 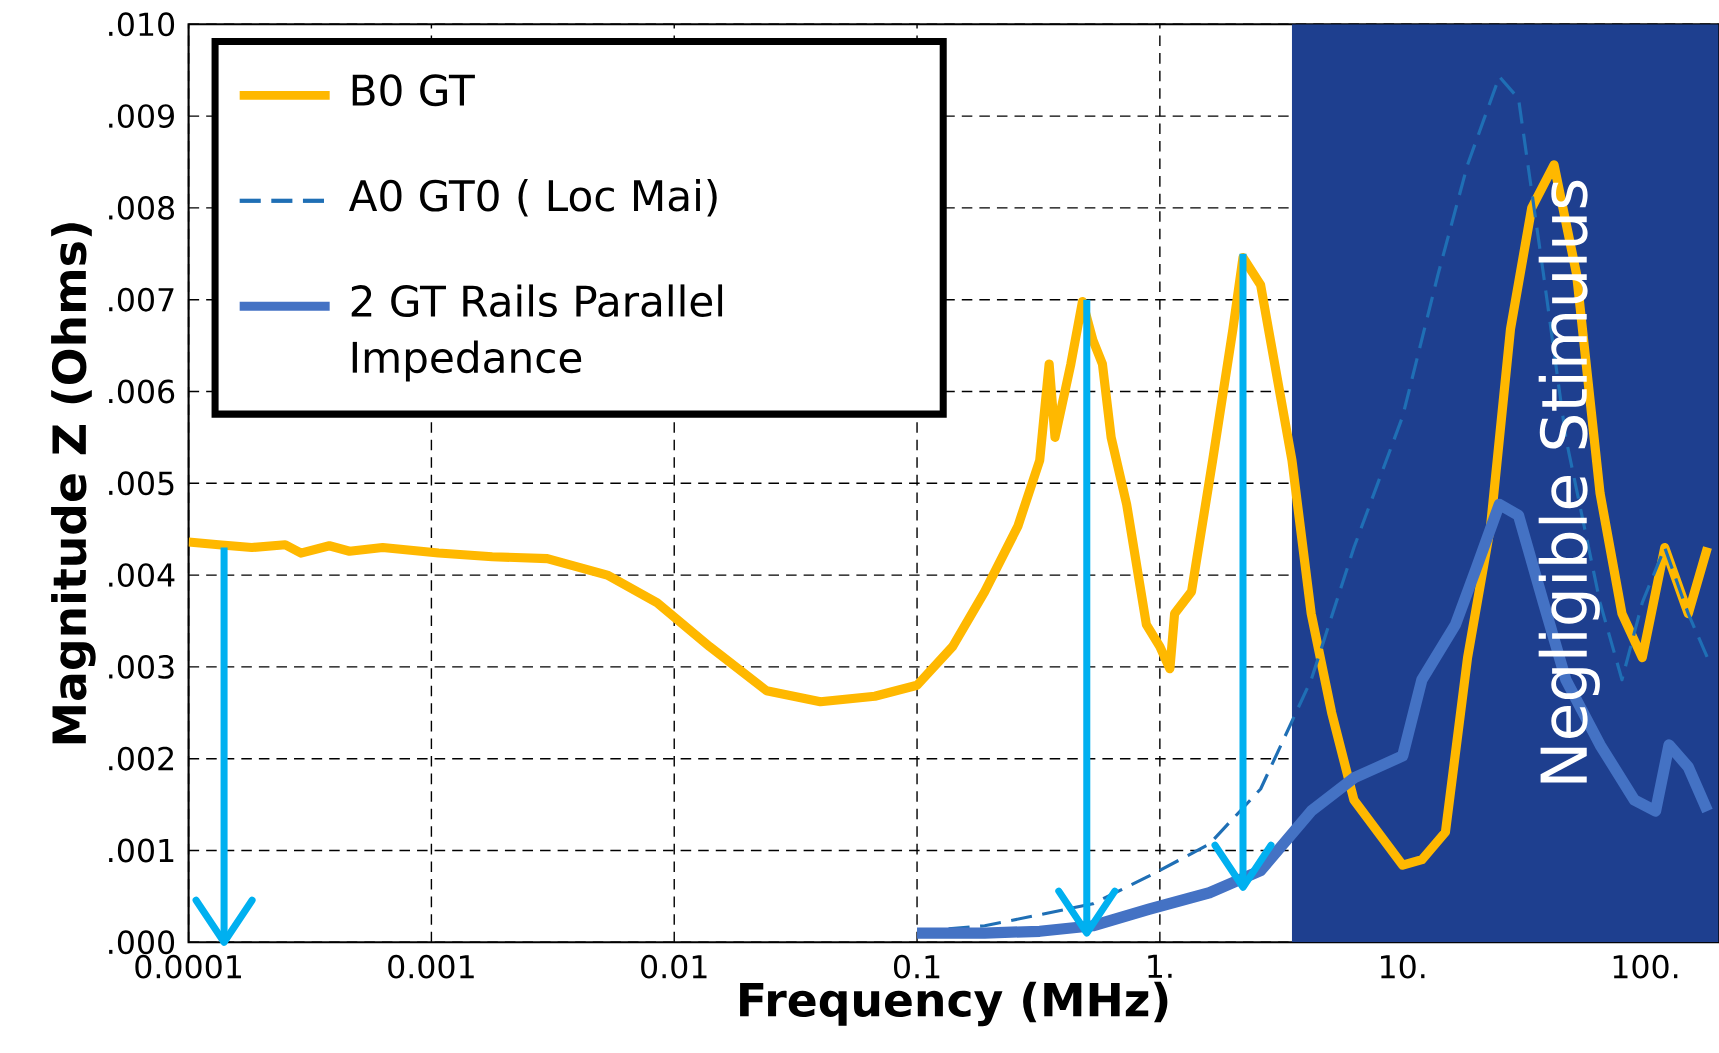 I want to click on x-tick-label: 0.01, so click(x=674, y=966).